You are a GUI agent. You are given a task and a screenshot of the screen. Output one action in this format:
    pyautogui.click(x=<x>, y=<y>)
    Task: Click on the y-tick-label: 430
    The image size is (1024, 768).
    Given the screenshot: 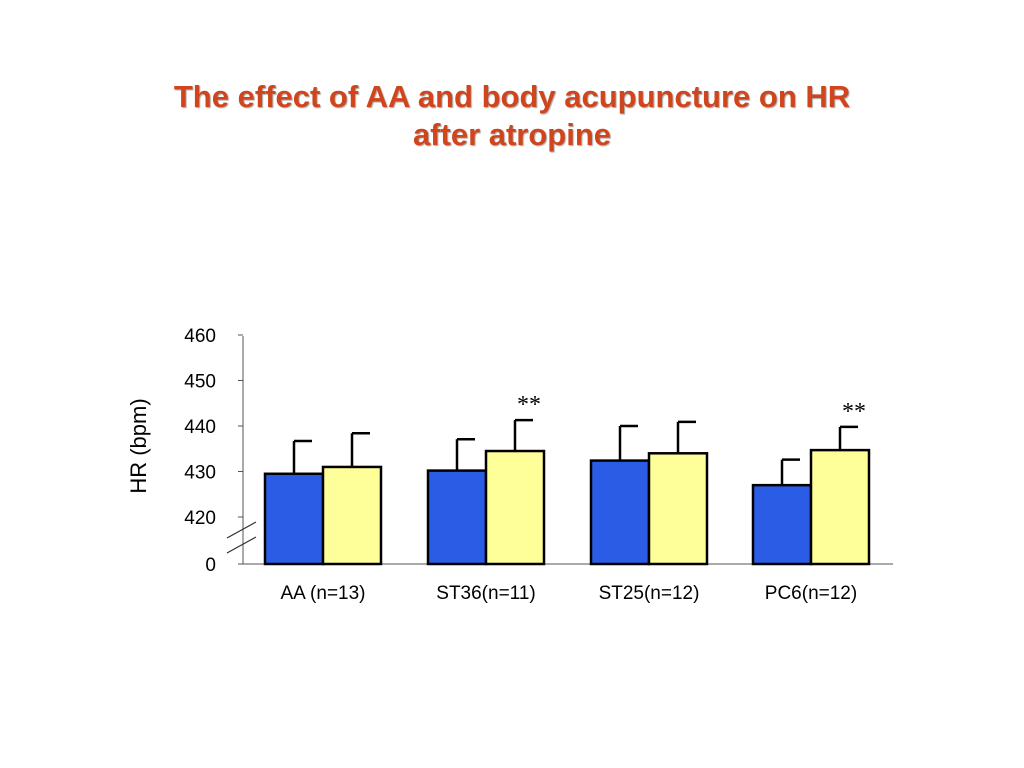 What is the action you would take?
    pyautogui.click(x=200, y=473)
    